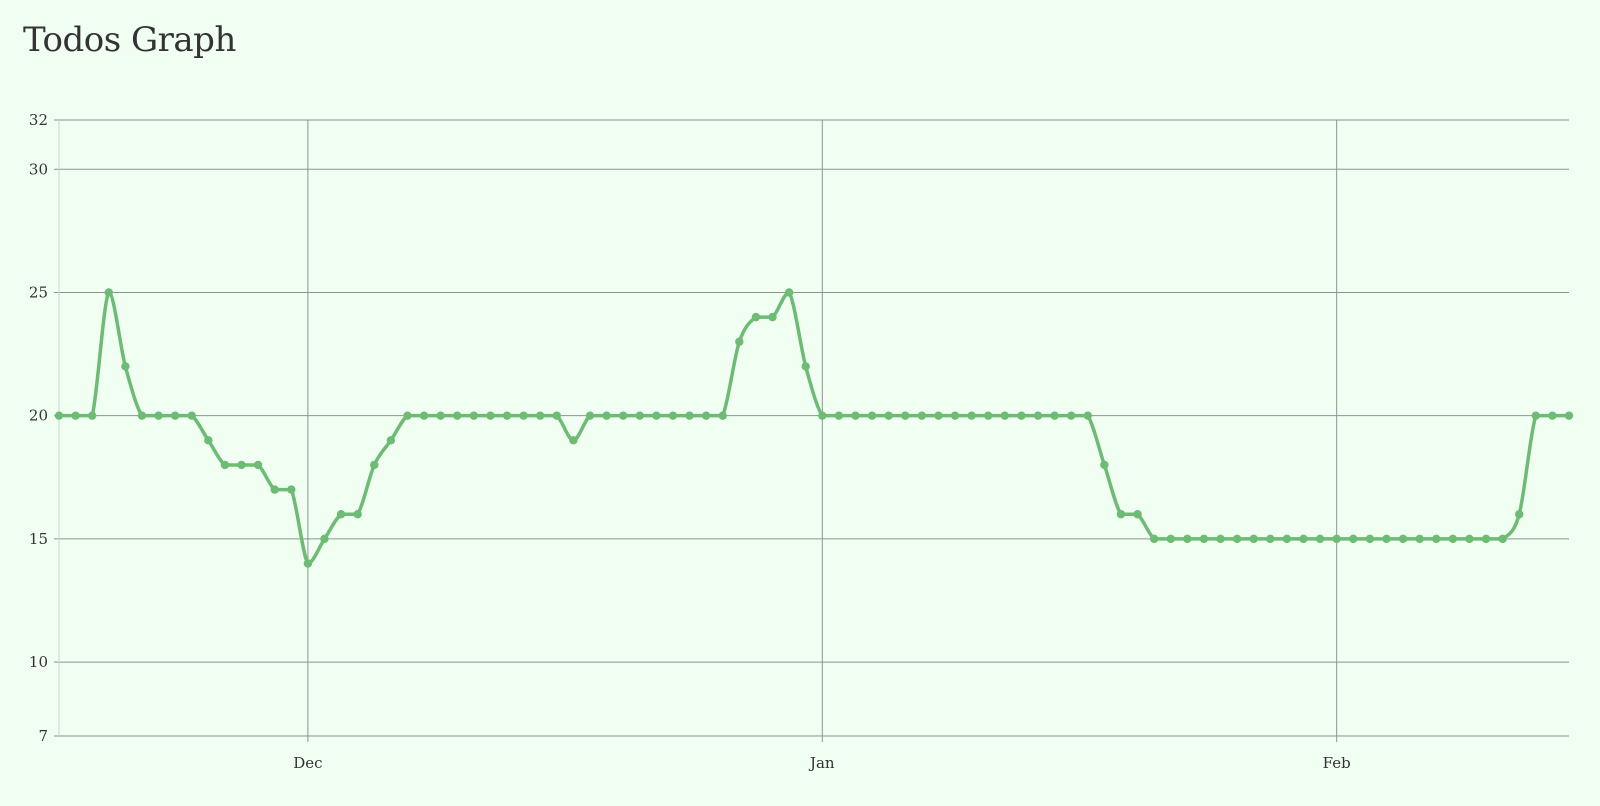 This screenshot has width=1600, height=806. I want to click on y-tick-label: 32, so click(38, 120).